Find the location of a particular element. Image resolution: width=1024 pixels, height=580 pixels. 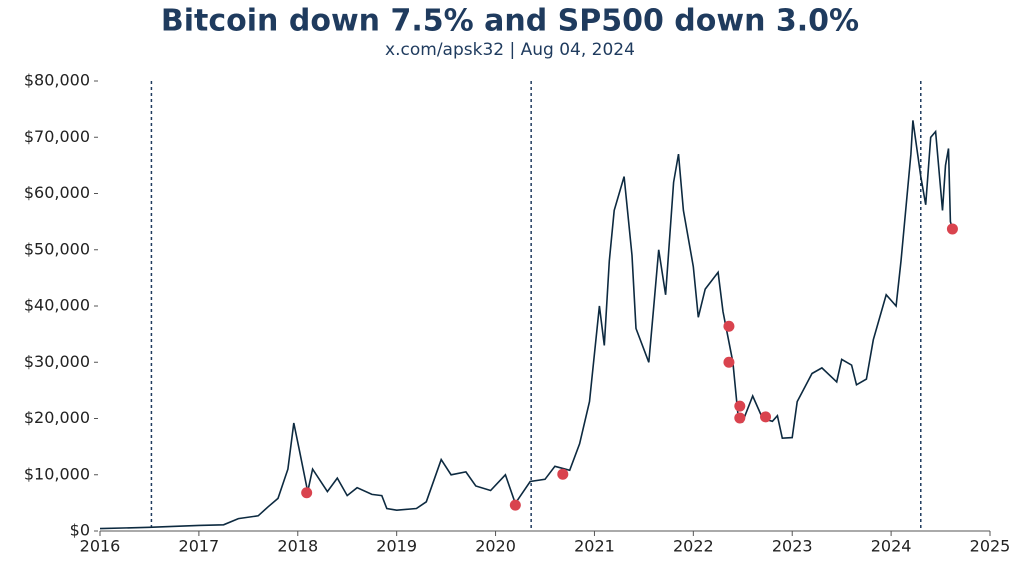

x-tick-label: 2024 is located at coordinates (891, 546).